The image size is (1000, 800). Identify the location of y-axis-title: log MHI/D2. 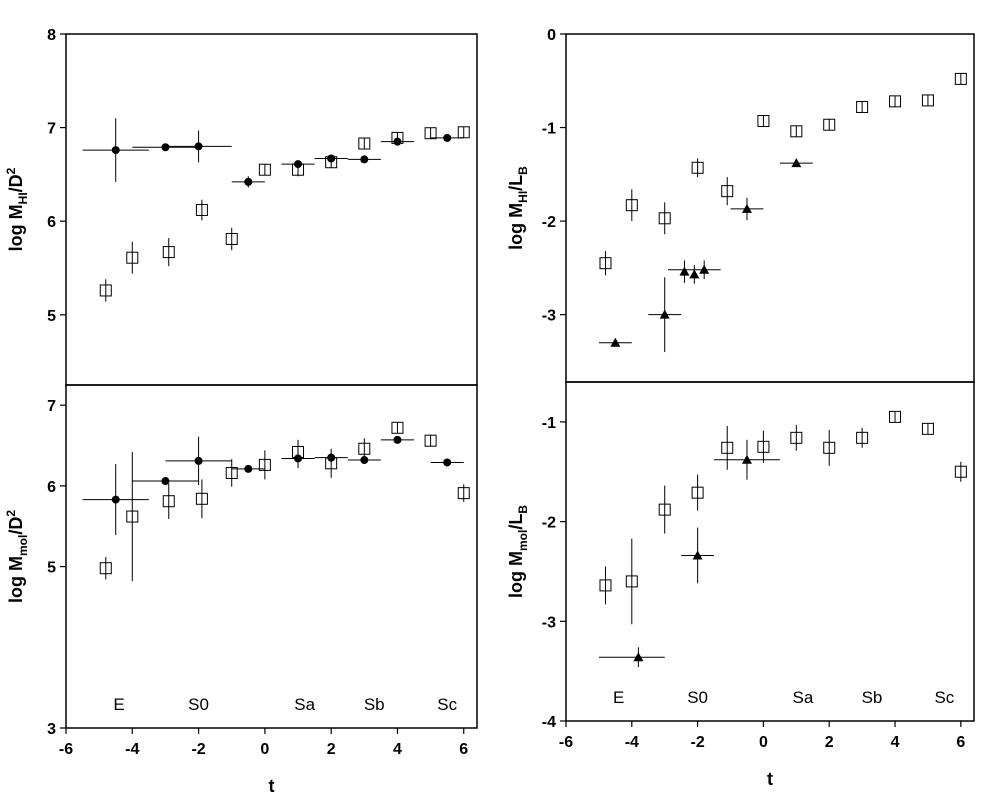
(17, 209).